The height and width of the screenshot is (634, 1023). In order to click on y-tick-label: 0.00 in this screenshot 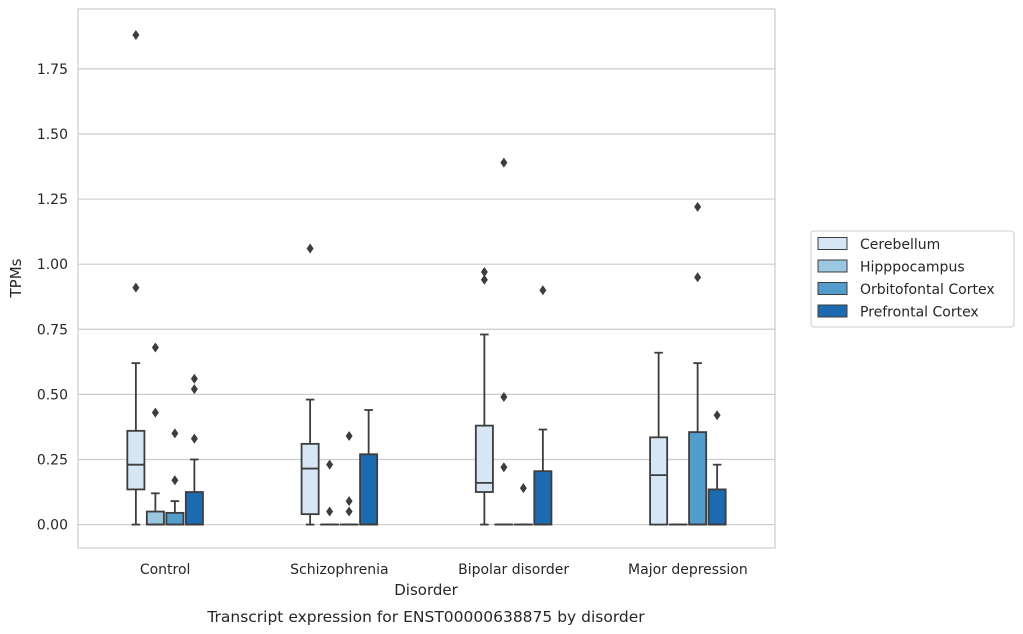, I will do `click(52, 526)`.